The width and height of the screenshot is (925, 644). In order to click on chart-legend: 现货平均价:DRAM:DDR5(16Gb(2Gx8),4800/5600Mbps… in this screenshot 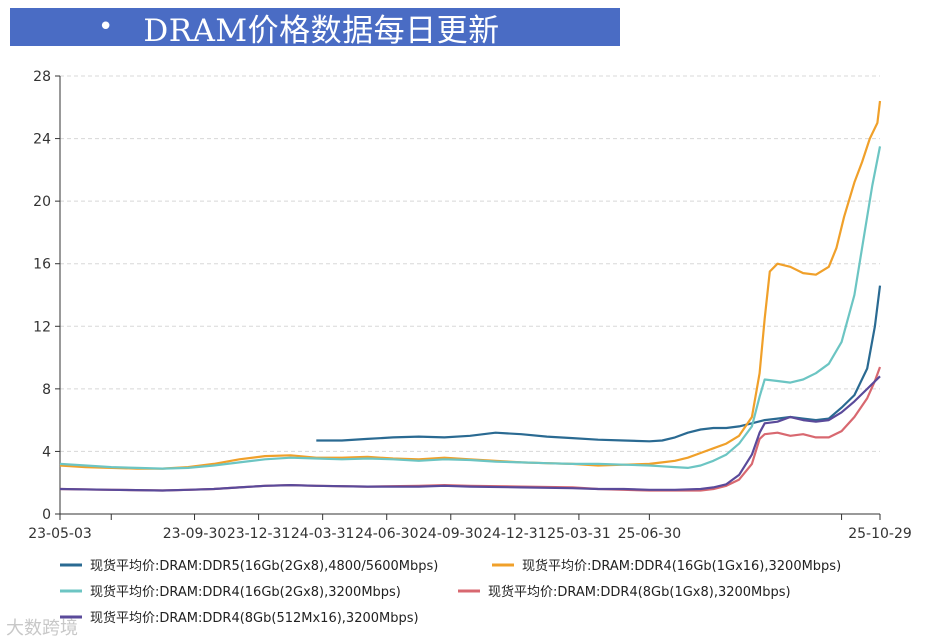, I will do `click(450, 592)`.